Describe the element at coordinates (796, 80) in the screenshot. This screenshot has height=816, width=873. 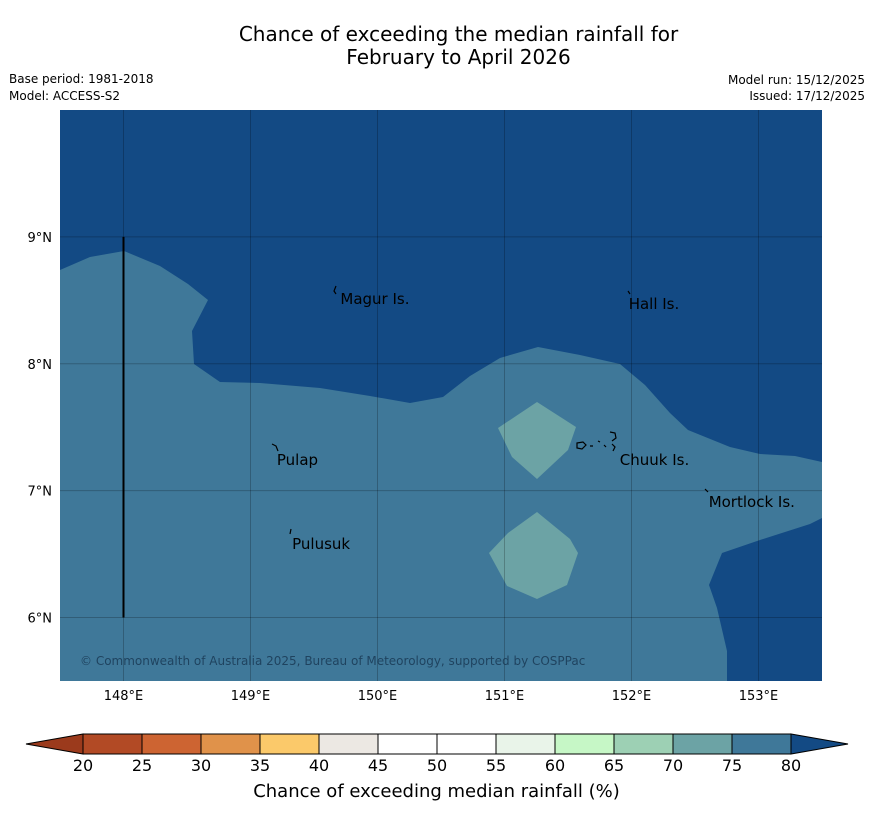
I see `model-run-text: Model run: 15/12/2025` at that location.